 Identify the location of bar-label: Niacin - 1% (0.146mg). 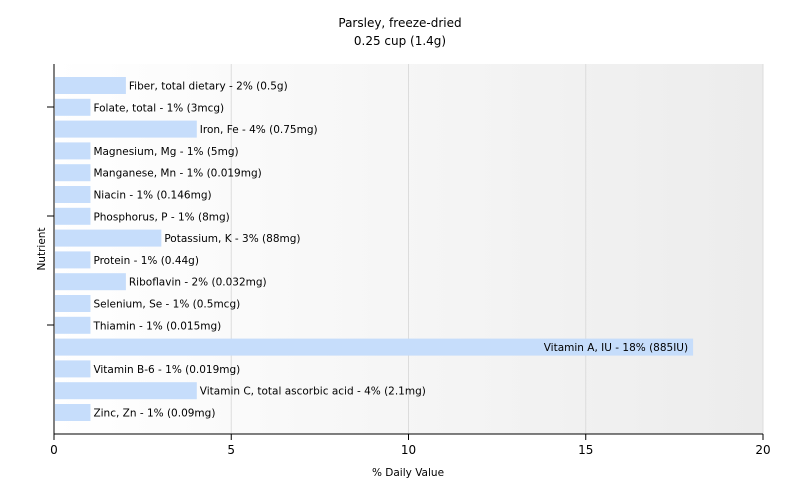
(152, 196).